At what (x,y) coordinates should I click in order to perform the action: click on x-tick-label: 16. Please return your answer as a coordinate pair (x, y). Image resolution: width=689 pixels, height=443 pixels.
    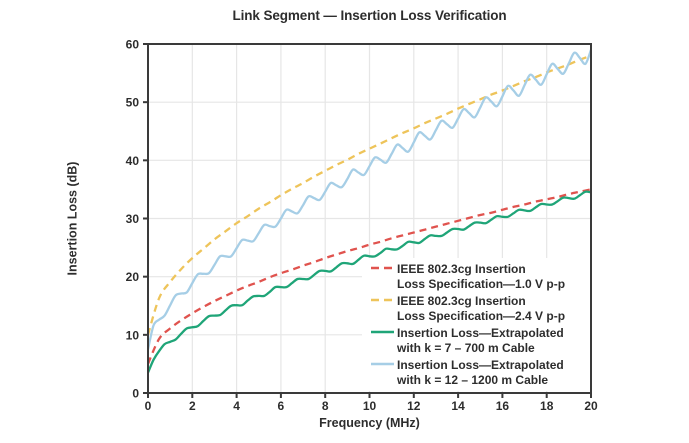
    Looking at the image, I should click on (503, 406).